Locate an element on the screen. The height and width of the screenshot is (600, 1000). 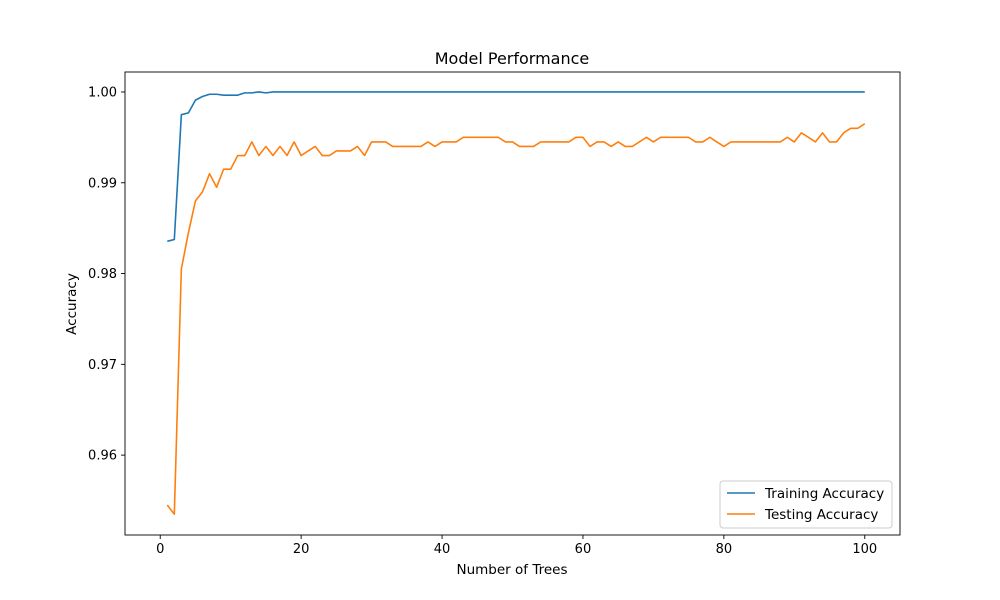
x-tick-label: 80 is located at coordinates (724, 549).